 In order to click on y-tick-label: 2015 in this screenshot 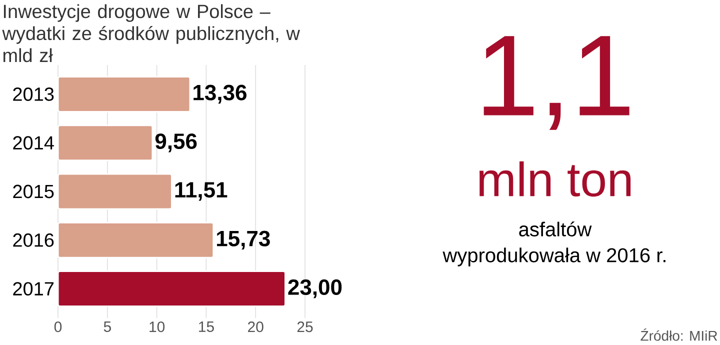, I will do `click(33, 191)`.